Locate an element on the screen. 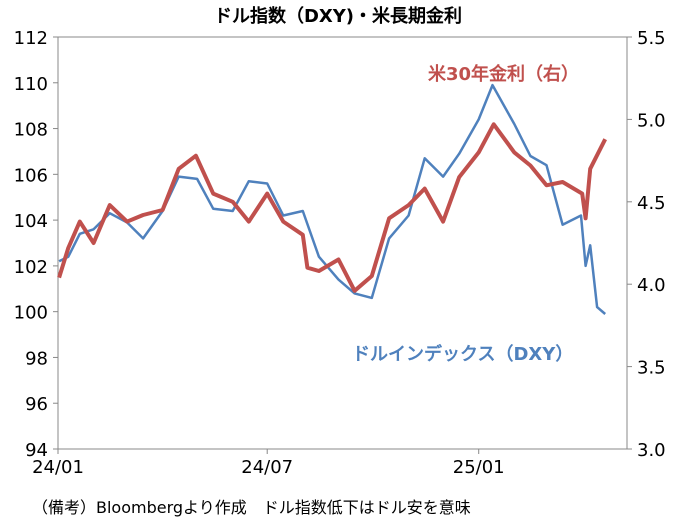 The width and height of the screenshot is (680, 526). left-tick-label: 106 is located at coordinates (31, 175).